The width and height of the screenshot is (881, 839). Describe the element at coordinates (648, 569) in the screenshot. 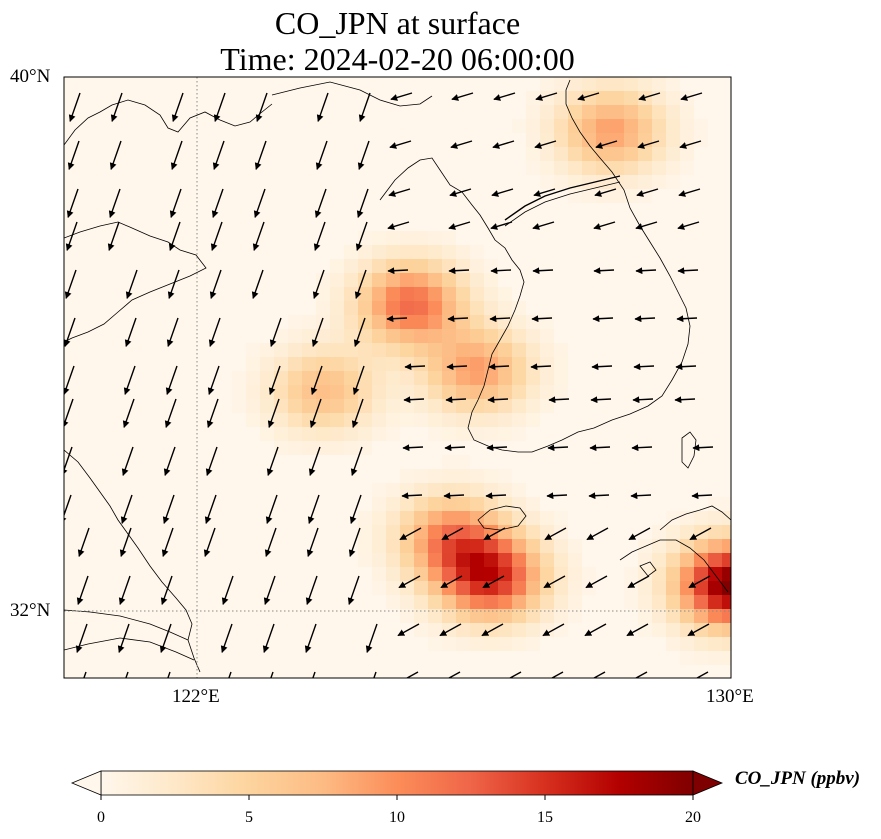

I see `gotō-islands` at that location.